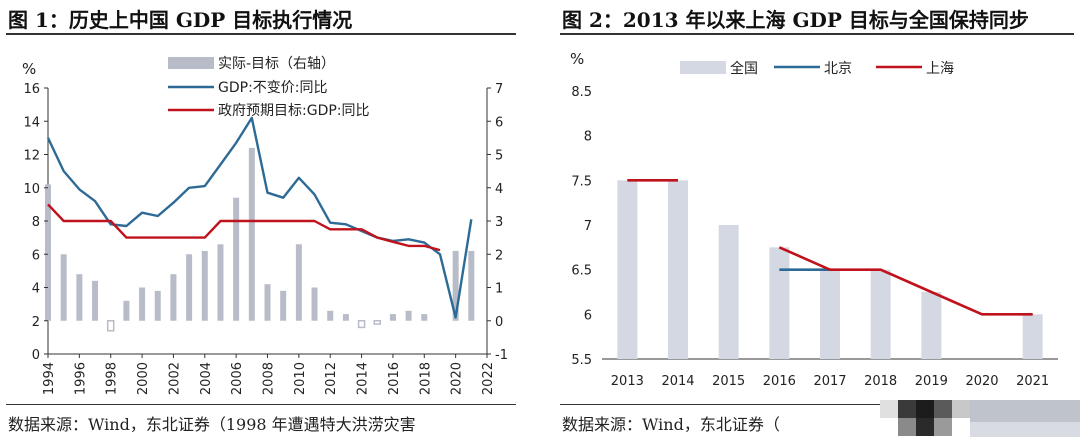 This screenshot has height=437, width=1080. Describe the element at coordinates (31, 89) in the screenshot. I see `chart1-y-tick-label: 16` at that location.